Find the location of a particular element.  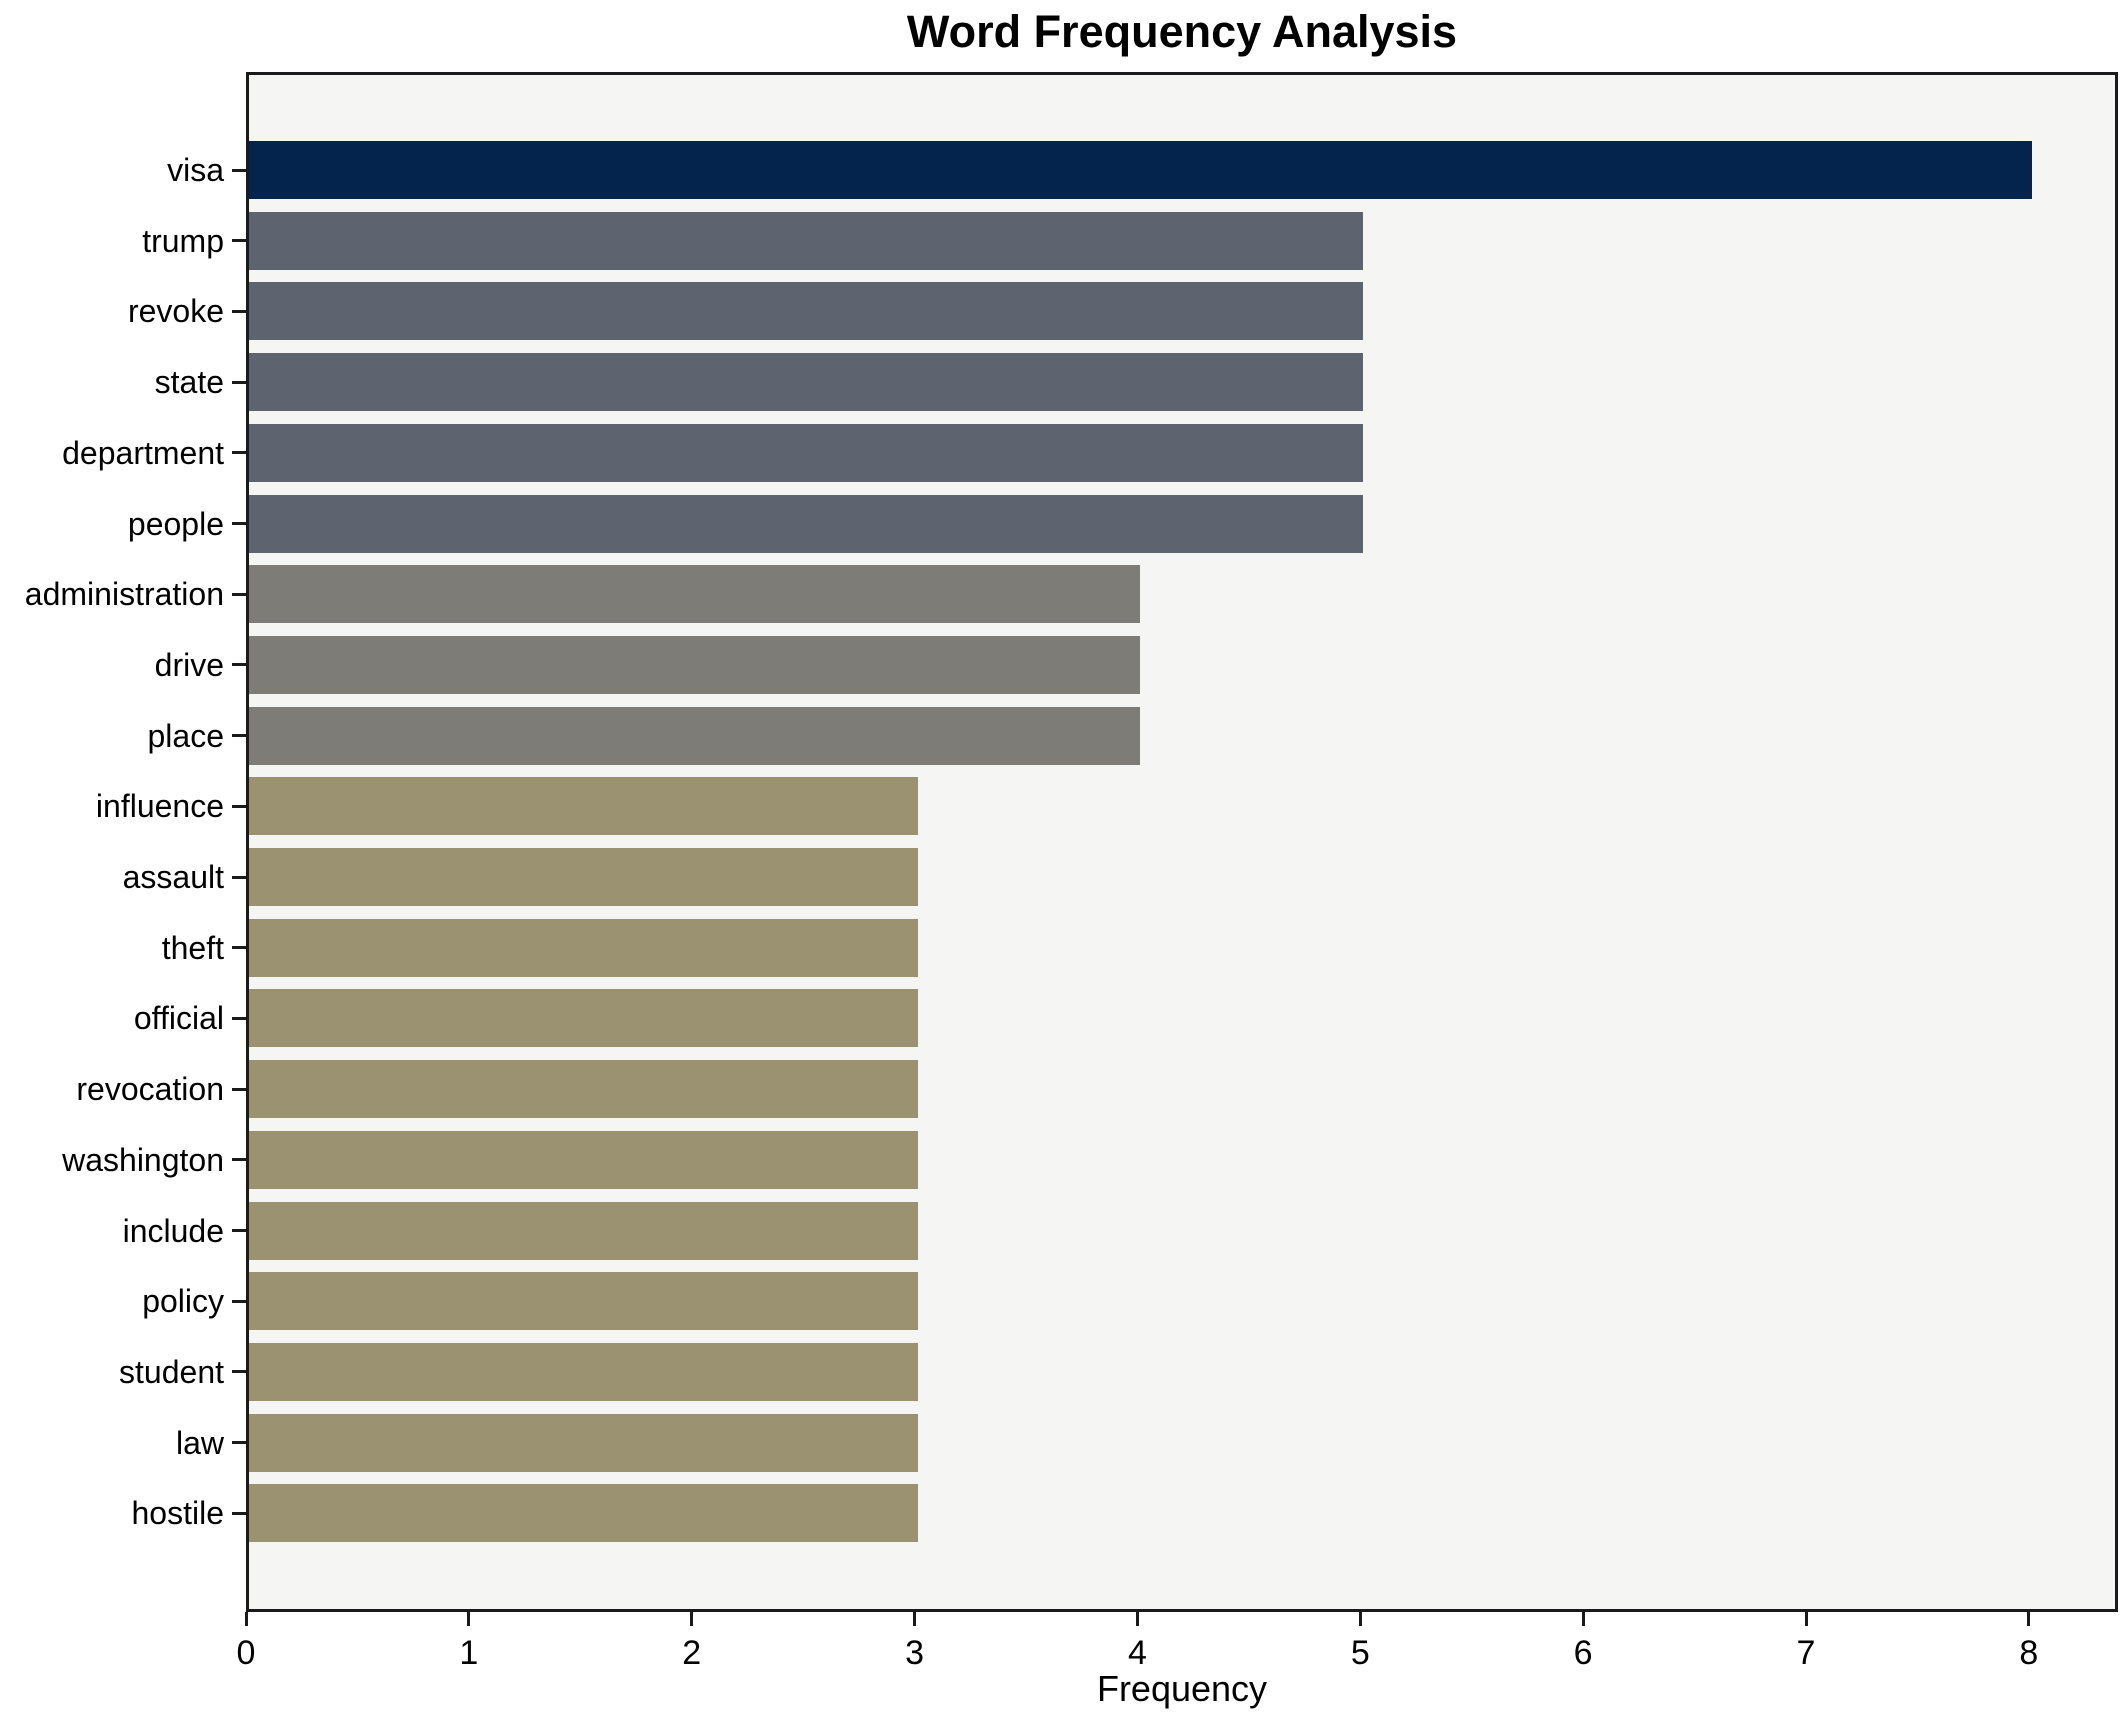

bar-assault is located at coordinates (583, 877).